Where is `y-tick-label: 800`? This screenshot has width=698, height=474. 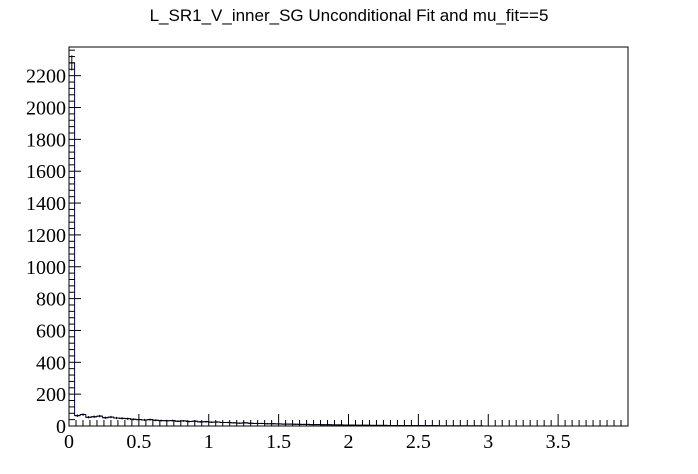
y-tick-label: 800 is located at coordinates (51, 300).